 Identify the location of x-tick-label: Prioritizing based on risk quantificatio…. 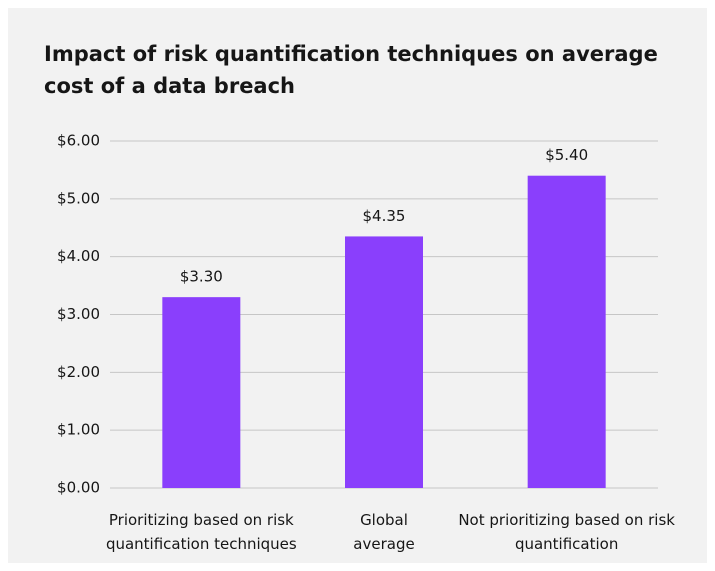
(201, 532).